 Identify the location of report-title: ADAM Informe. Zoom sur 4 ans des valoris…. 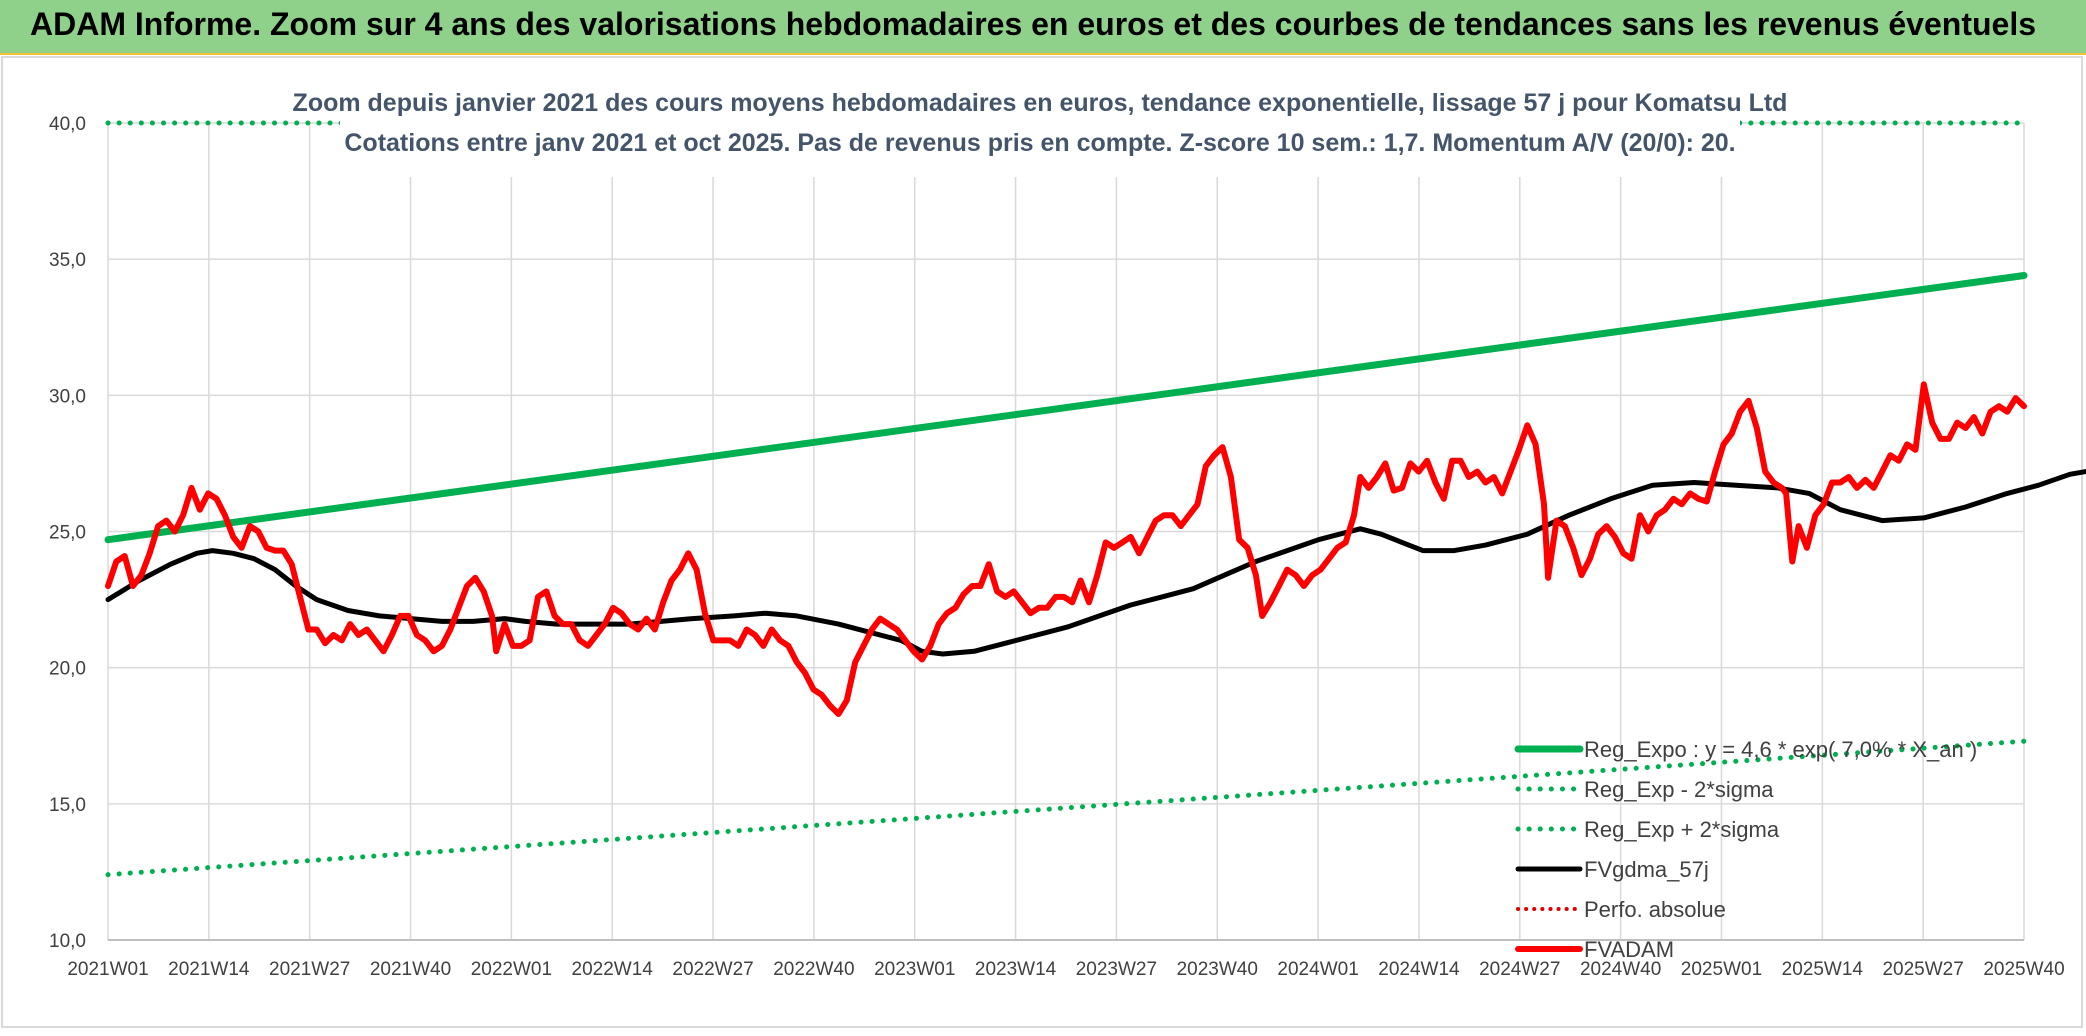
(1033, 24).